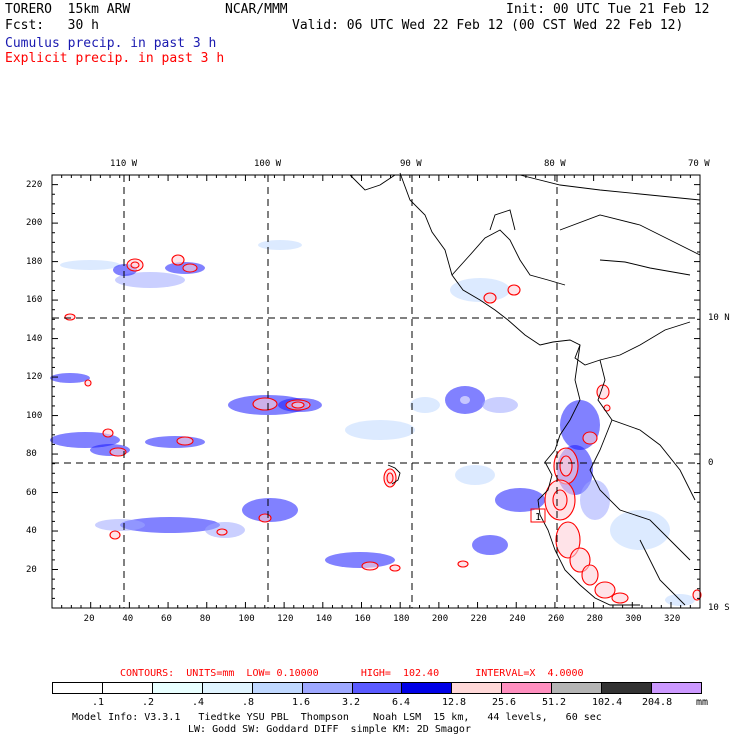 The height and width of the screenshot is (740, 740). What do you see at coordinates (111, 43) in the screenshot?
I see `cumulus-legend-label: Cumulus precip. in past 3 h` at bounding box center [111, 43].